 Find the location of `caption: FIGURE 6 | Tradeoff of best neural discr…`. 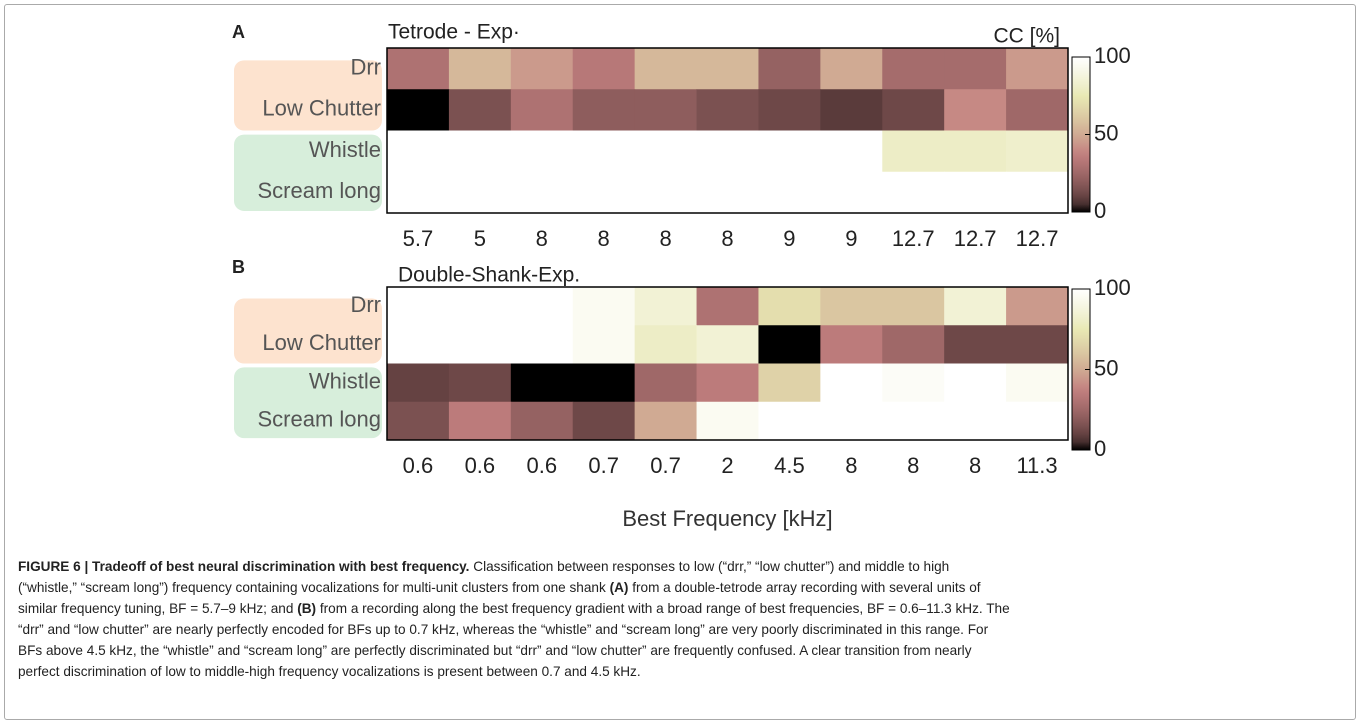

caption: FIGURE 6 | Tradeoff of best neural discr… is located at coordinates (514, 619).